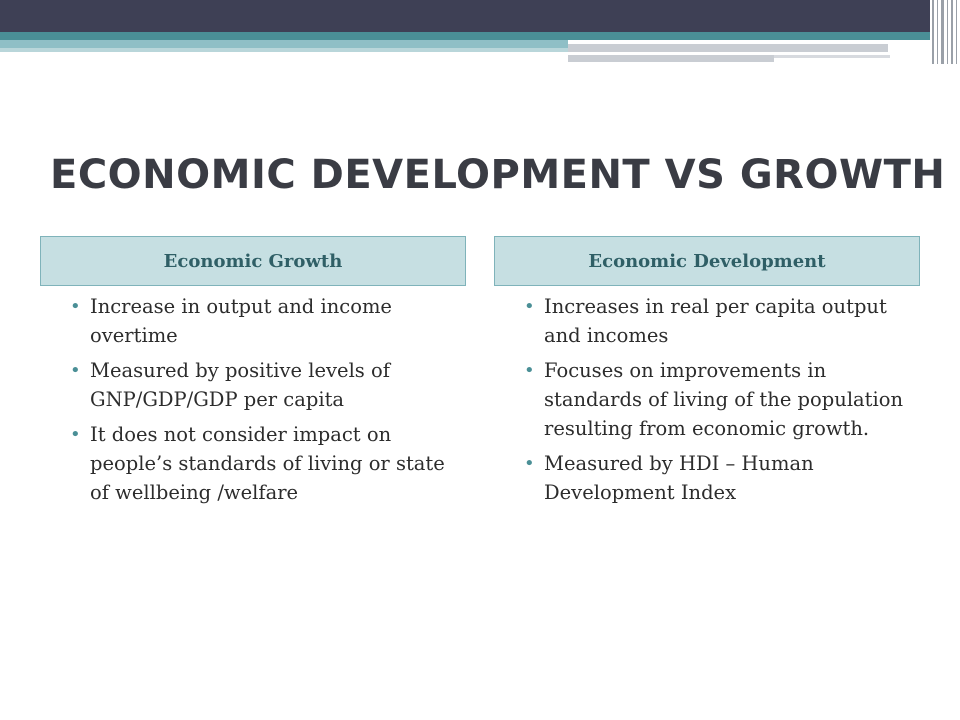  I want to click on column-header-growth: Economic Growth, so click(253, 261).